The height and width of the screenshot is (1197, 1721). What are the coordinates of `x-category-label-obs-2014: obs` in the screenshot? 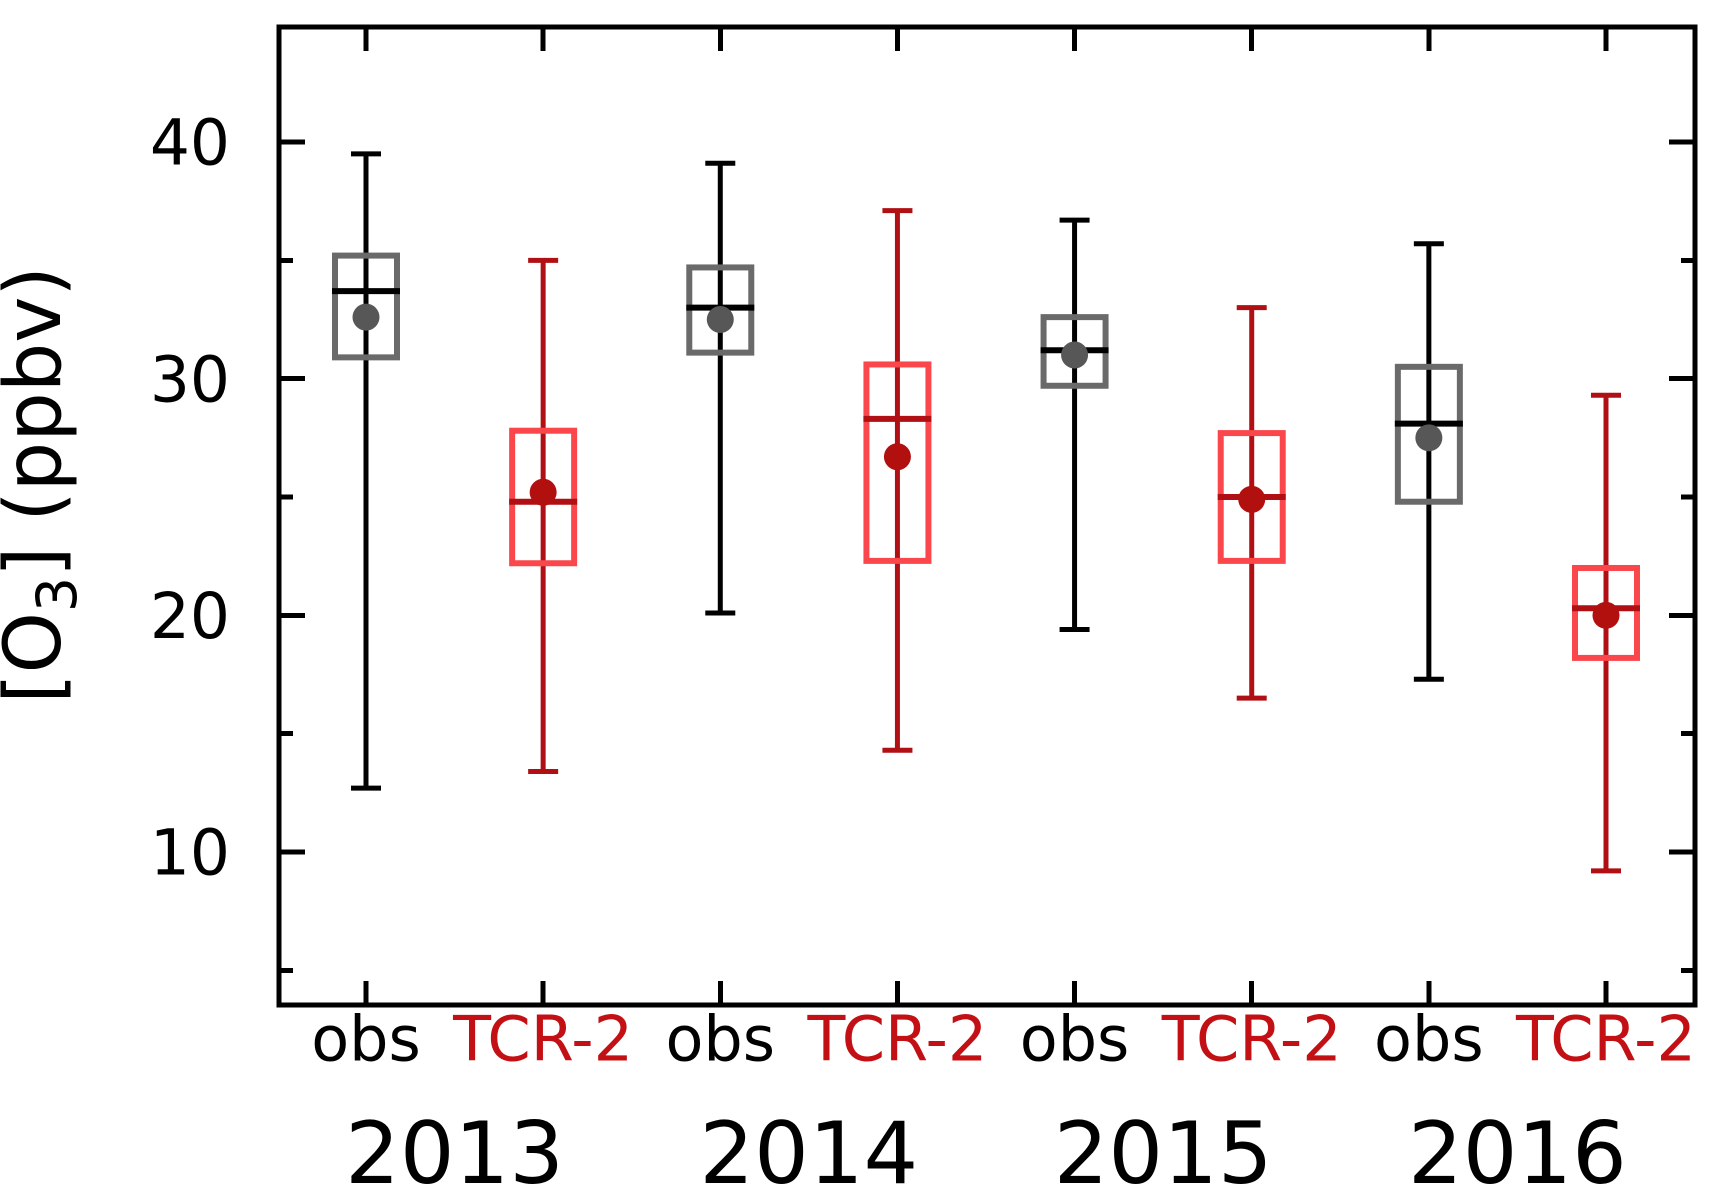 It's located at (720, 1038).